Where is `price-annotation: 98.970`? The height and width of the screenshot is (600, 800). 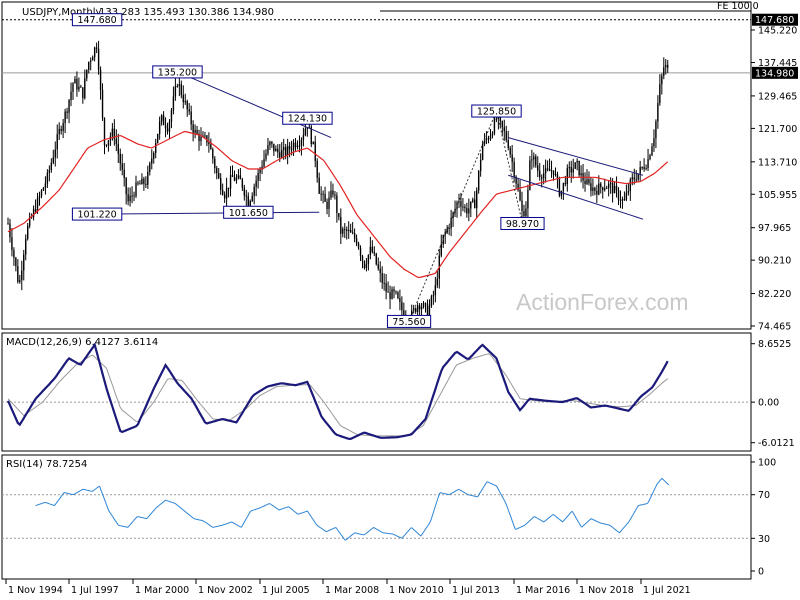 price-annotation: 98.970 is located at coordinates (522, 223).